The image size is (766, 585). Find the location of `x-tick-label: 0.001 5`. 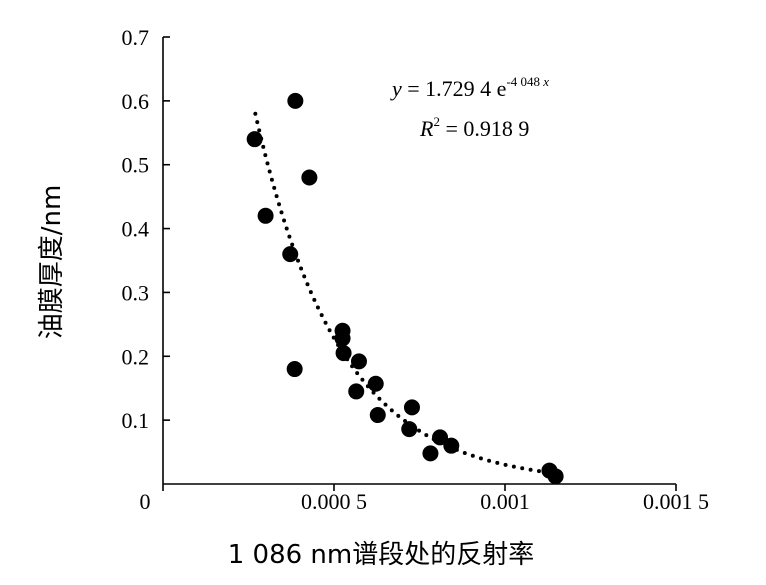

x-tick-label: 0.001 5 is located at coordinates (676, 501).